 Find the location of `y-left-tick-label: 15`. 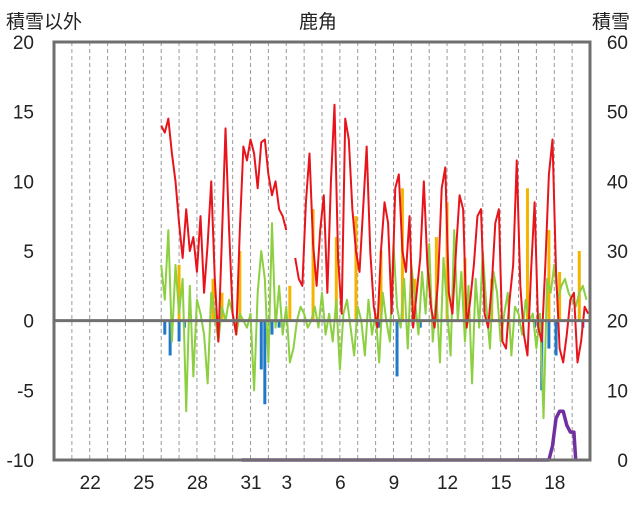

y-left-tick-label: 15 is located at coordinates (23, 113).